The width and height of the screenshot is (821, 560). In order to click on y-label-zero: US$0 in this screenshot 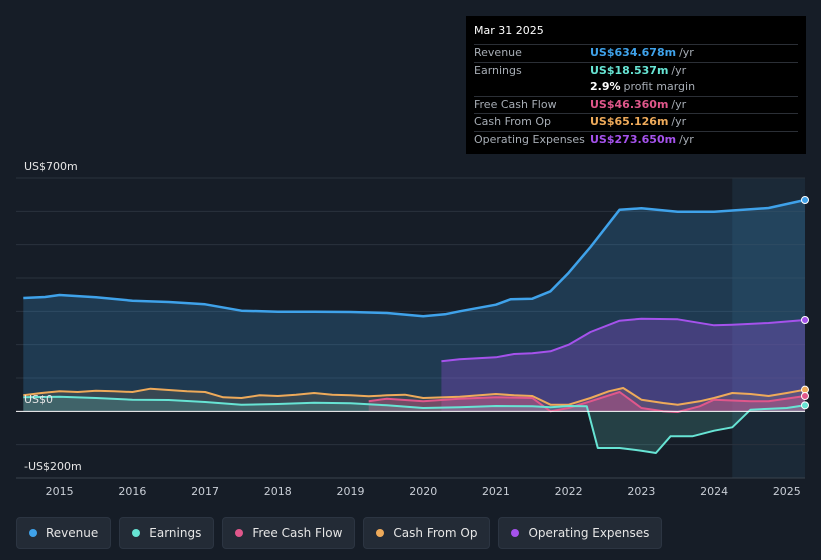, I will do `click(38, 399)`.